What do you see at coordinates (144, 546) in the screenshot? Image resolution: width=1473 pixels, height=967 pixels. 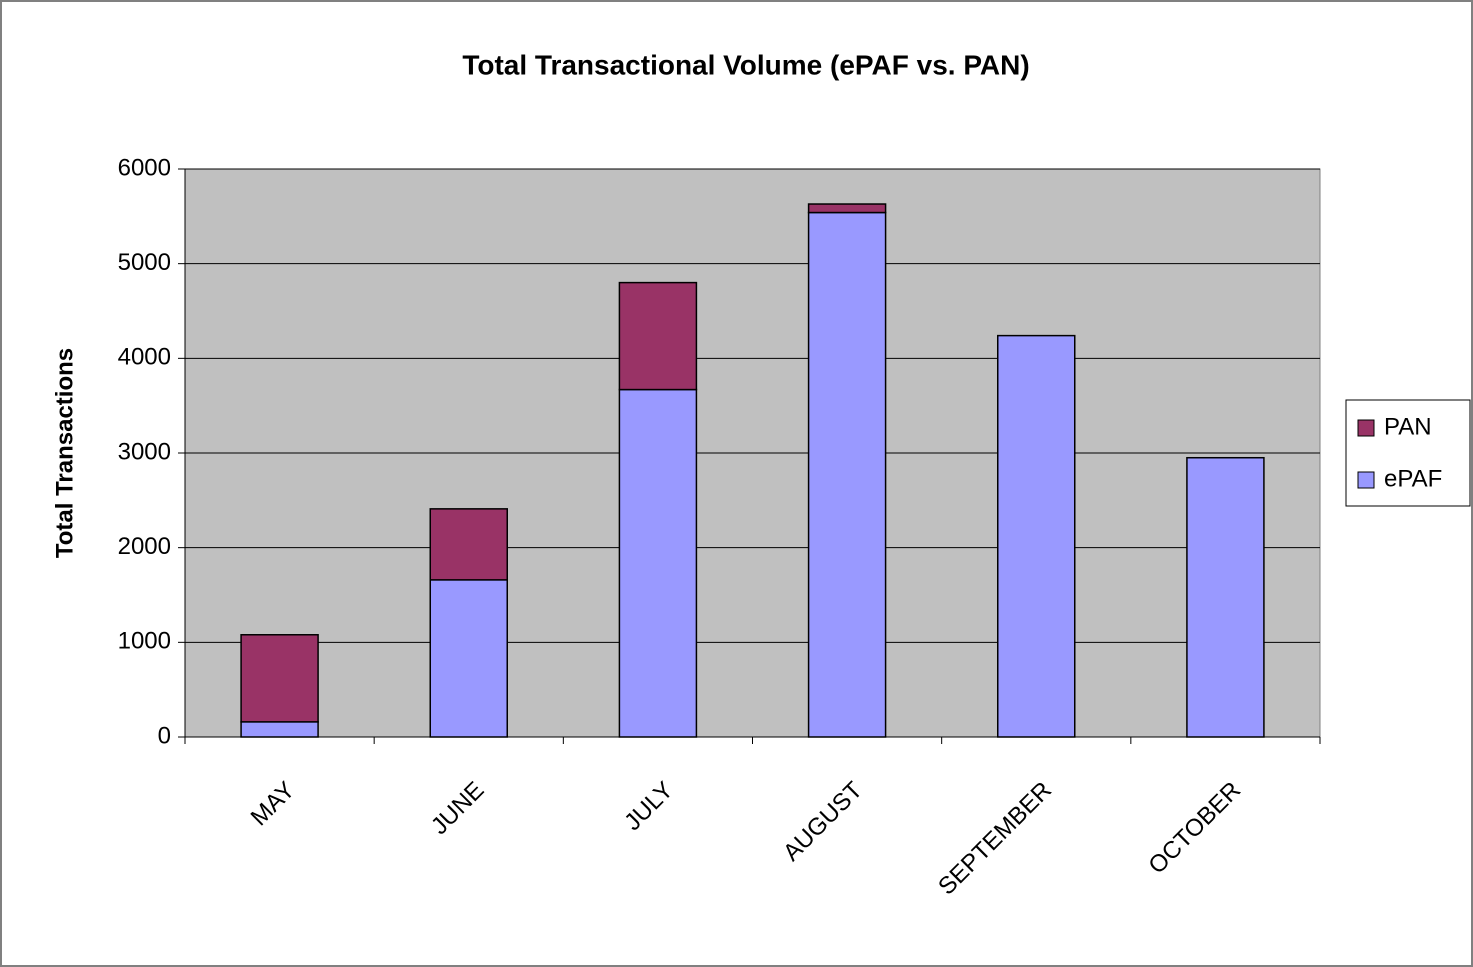 I see `y-tick-label: 2000` at bounding box center [144, 546].